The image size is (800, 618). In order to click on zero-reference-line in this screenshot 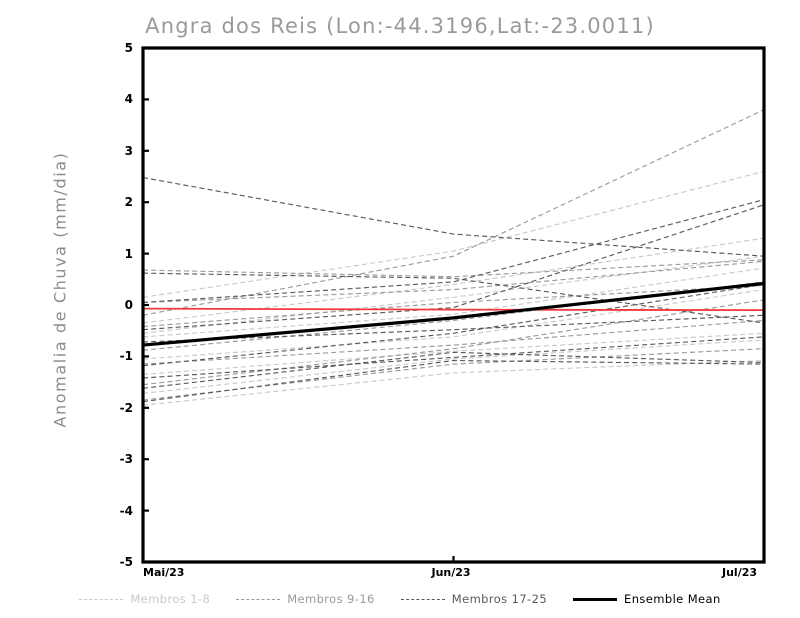, I will do `click(453, 309)`.